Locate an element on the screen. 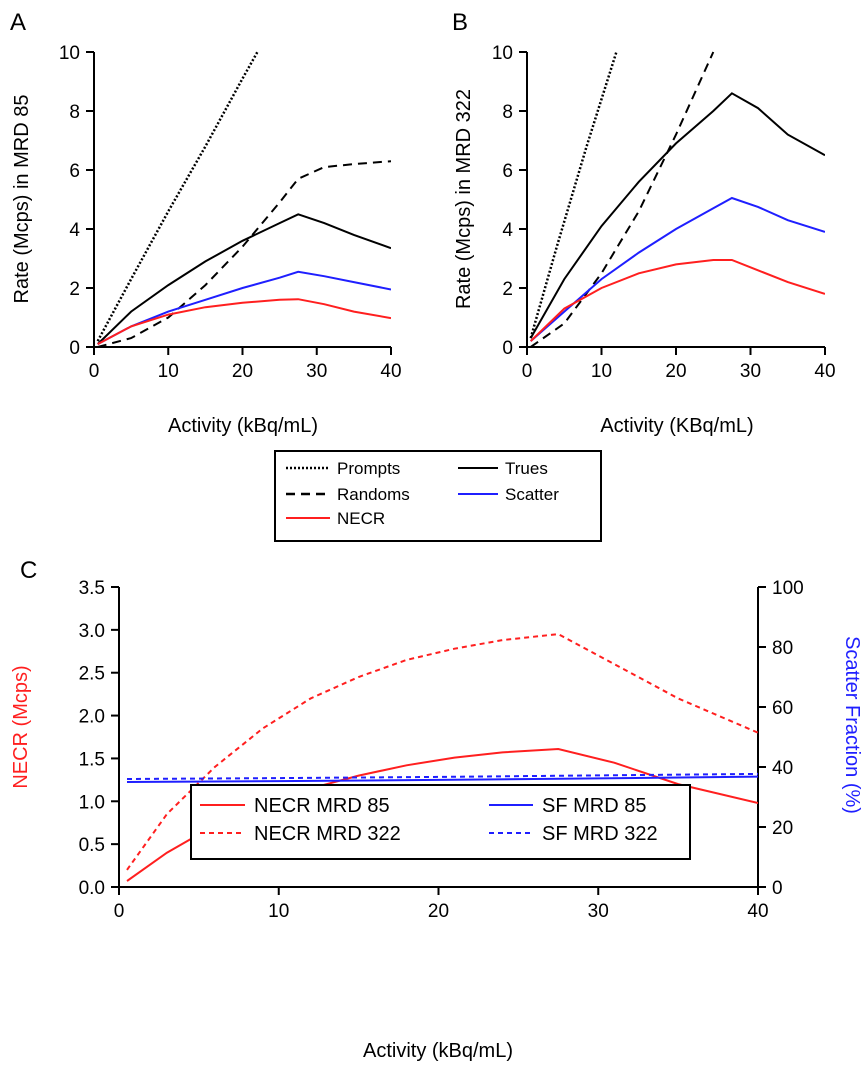 The image size is (868, 1070). panel-b-series-prompts is located at coordinates (573, 195).